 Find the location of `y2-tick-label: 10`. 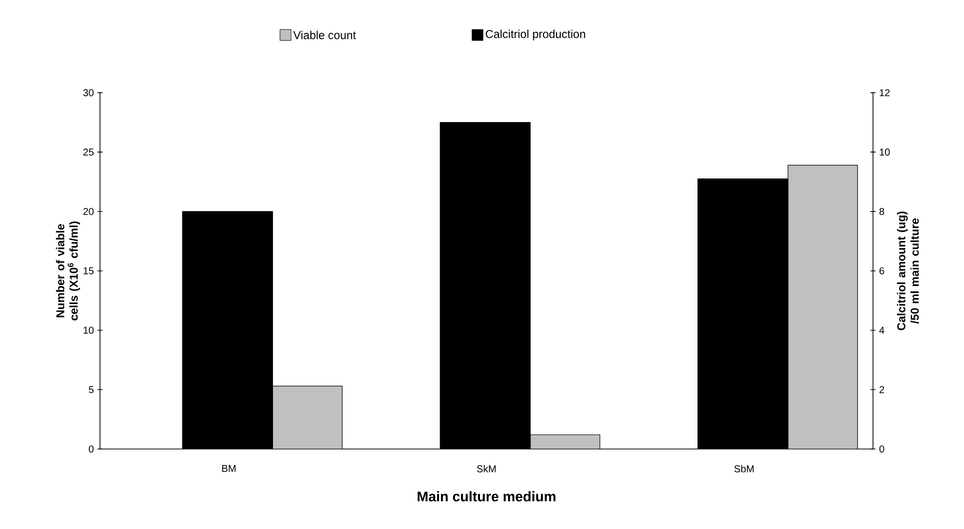

y2-tick-label: 10 is located at coordinates (885, 152).